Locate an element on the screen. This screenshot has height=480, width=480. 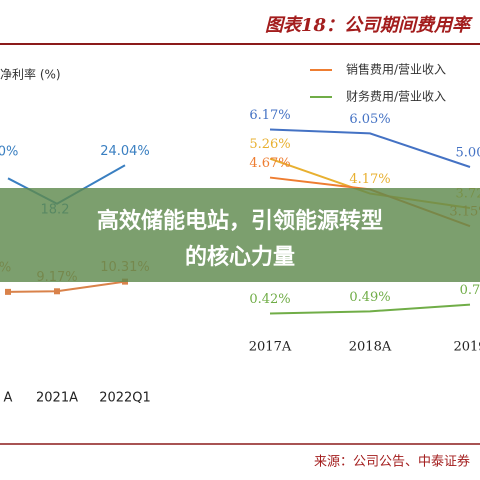
chart-title: 净利率 (%) is located at coordinates (30, 74).